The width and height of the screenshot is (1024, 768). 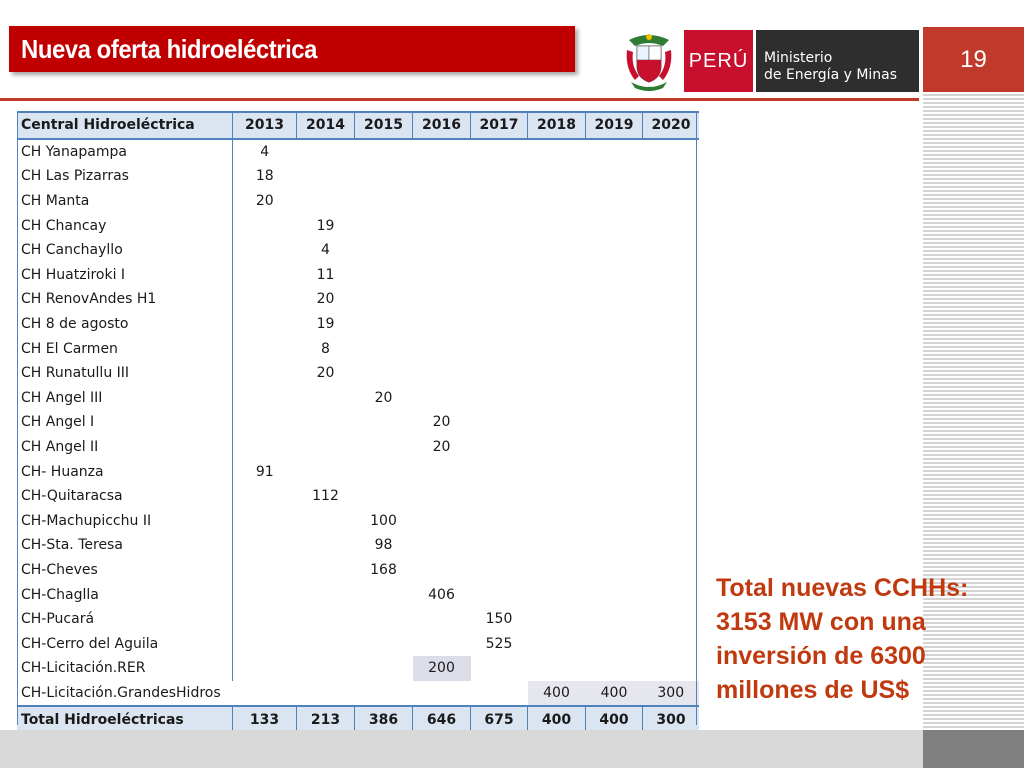 What do you see at coordinates (441, 422) in the screenshot?
I see `capacity-cell: 20` at bounding box center [441, 422].